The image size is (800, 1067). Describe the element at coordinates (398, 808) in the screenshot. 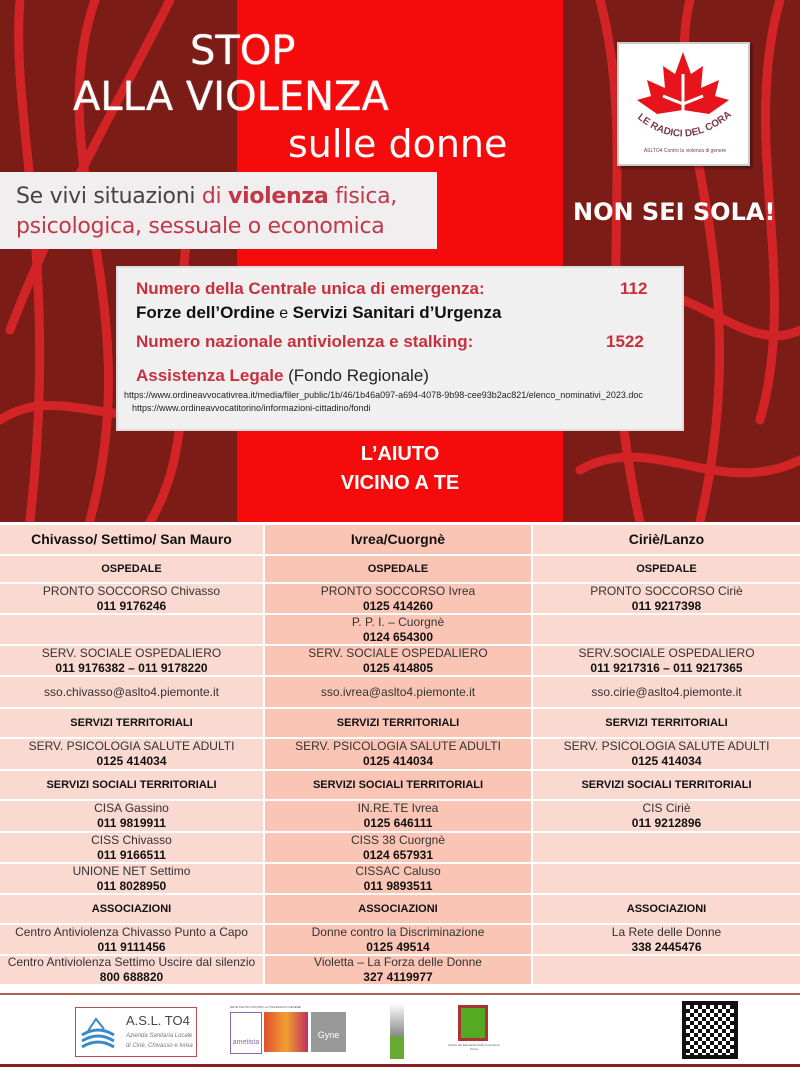

I see `service-name: IN.RE.TE Ivrea` at that location.